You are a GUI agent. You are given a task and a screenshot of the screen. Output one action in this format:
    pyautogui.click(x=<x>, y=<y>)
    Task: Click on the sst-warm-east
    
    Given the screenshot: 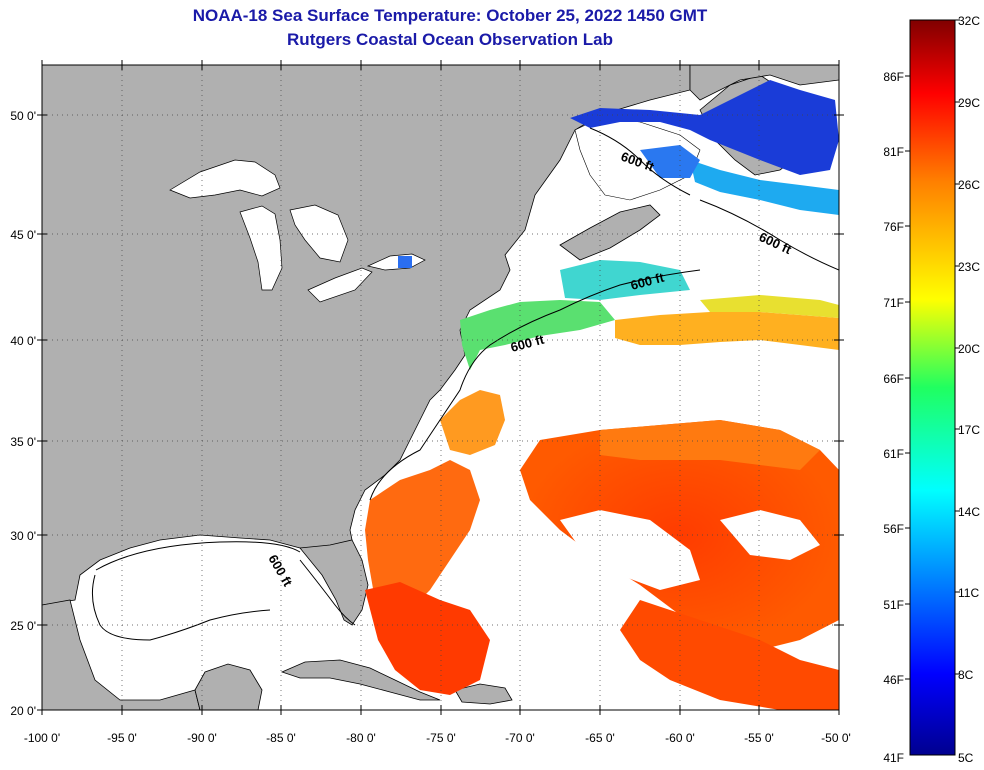 What is the action you would take?
    pyautogui.click(x=679, y=535)
    